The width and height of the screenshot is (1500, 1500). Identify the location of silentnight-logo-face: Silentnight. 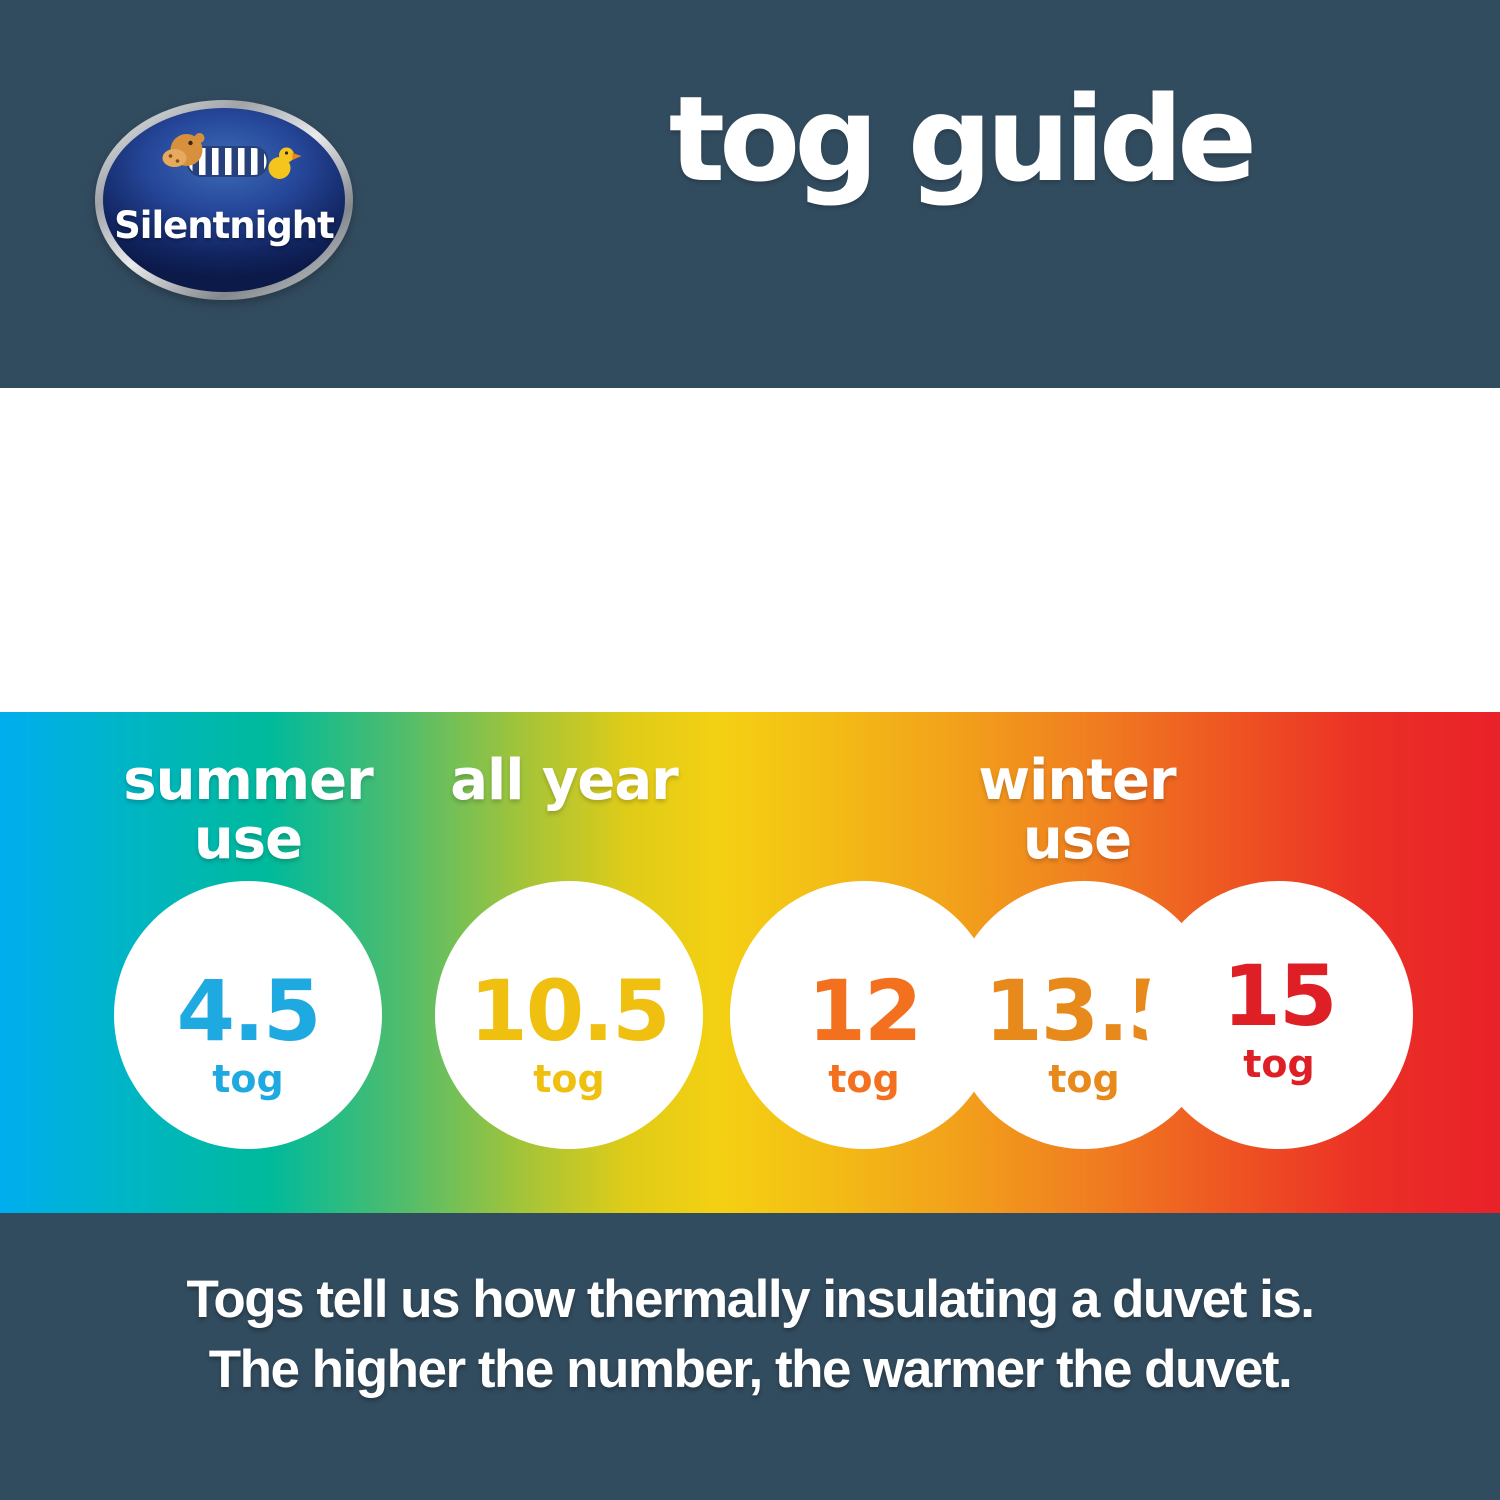
(224, 200).